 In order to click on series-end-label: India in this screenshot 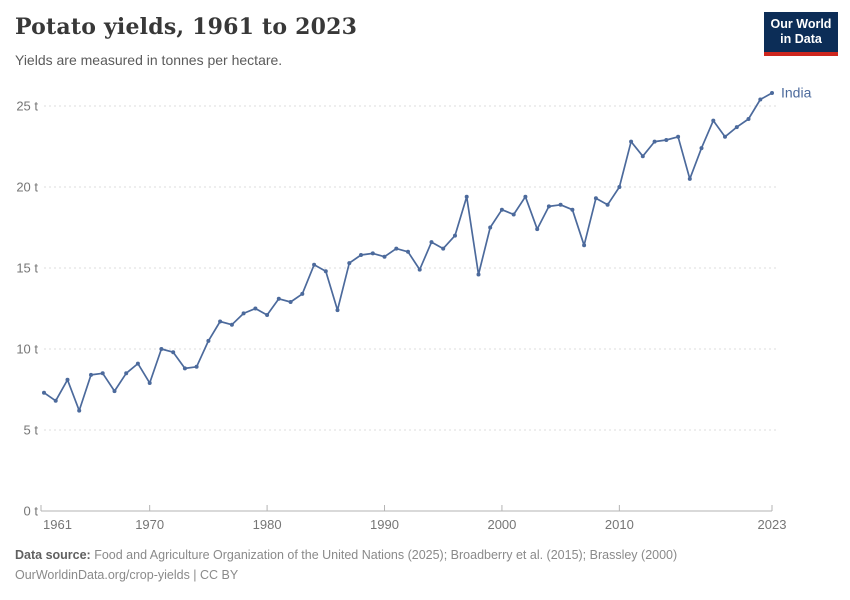, I will do `click(796, 93)`.